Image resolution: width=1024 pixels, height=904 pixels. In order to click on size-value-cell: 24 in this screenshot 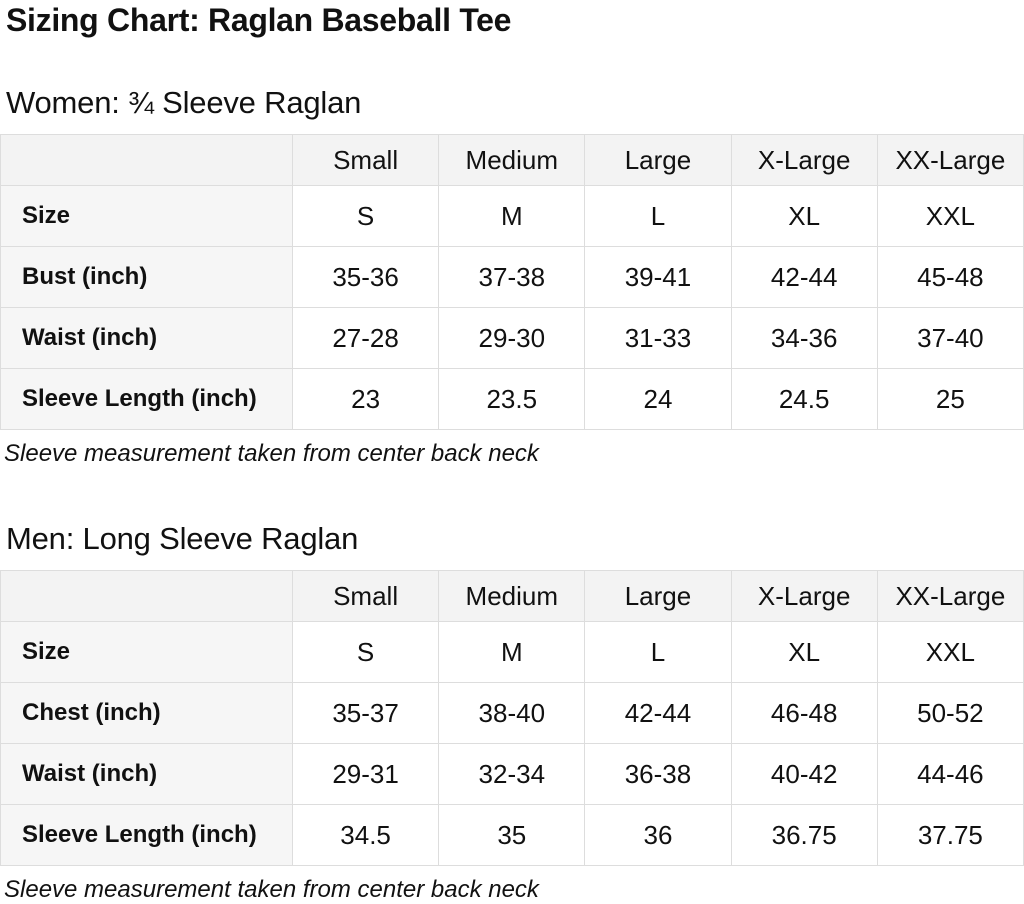, I will do `click(658, 399)`.